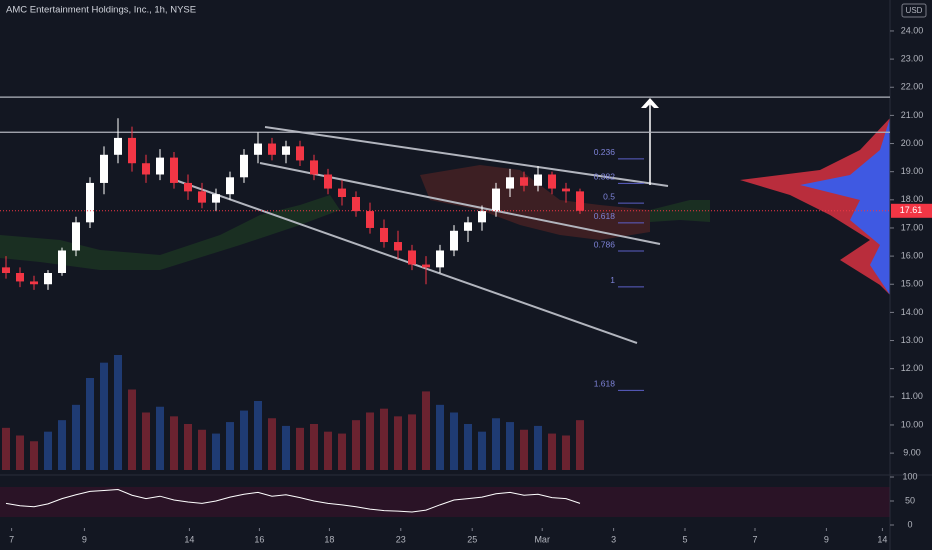 The width and height of the screenshot is (932, 550). What do you see at coordinates (910, 500) in the screenshot?
I see `rsi-tick-label: 50` at bounding box center [910, 500].